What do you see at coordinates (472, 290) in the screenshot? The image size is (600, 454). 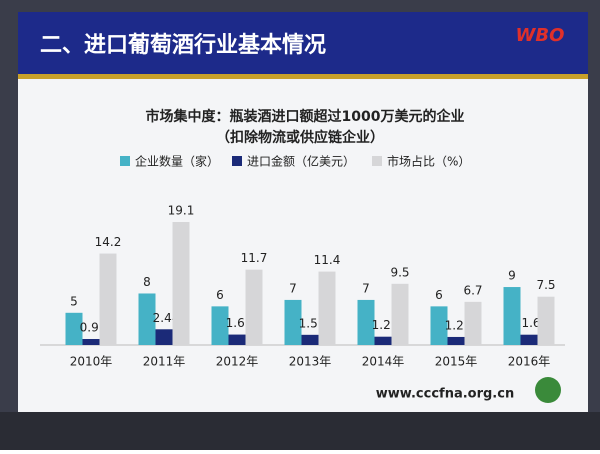 I see `value-label: 6.7` at bounding box center [472, 290].